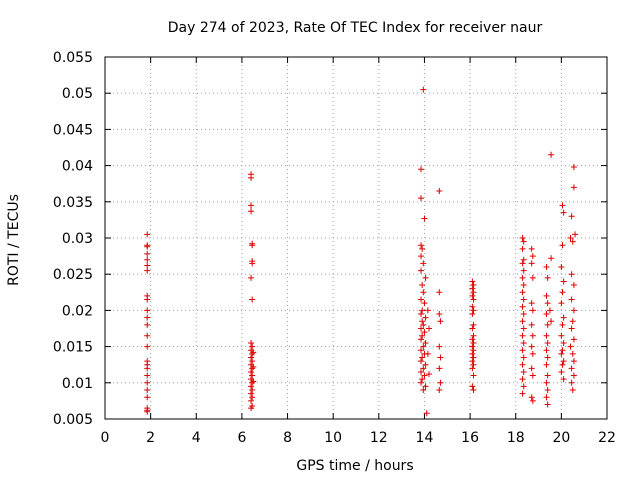 The height and width of the screenshot is (480, 640). I want to click on y-tick-label: 0.015, so click(73, 348).